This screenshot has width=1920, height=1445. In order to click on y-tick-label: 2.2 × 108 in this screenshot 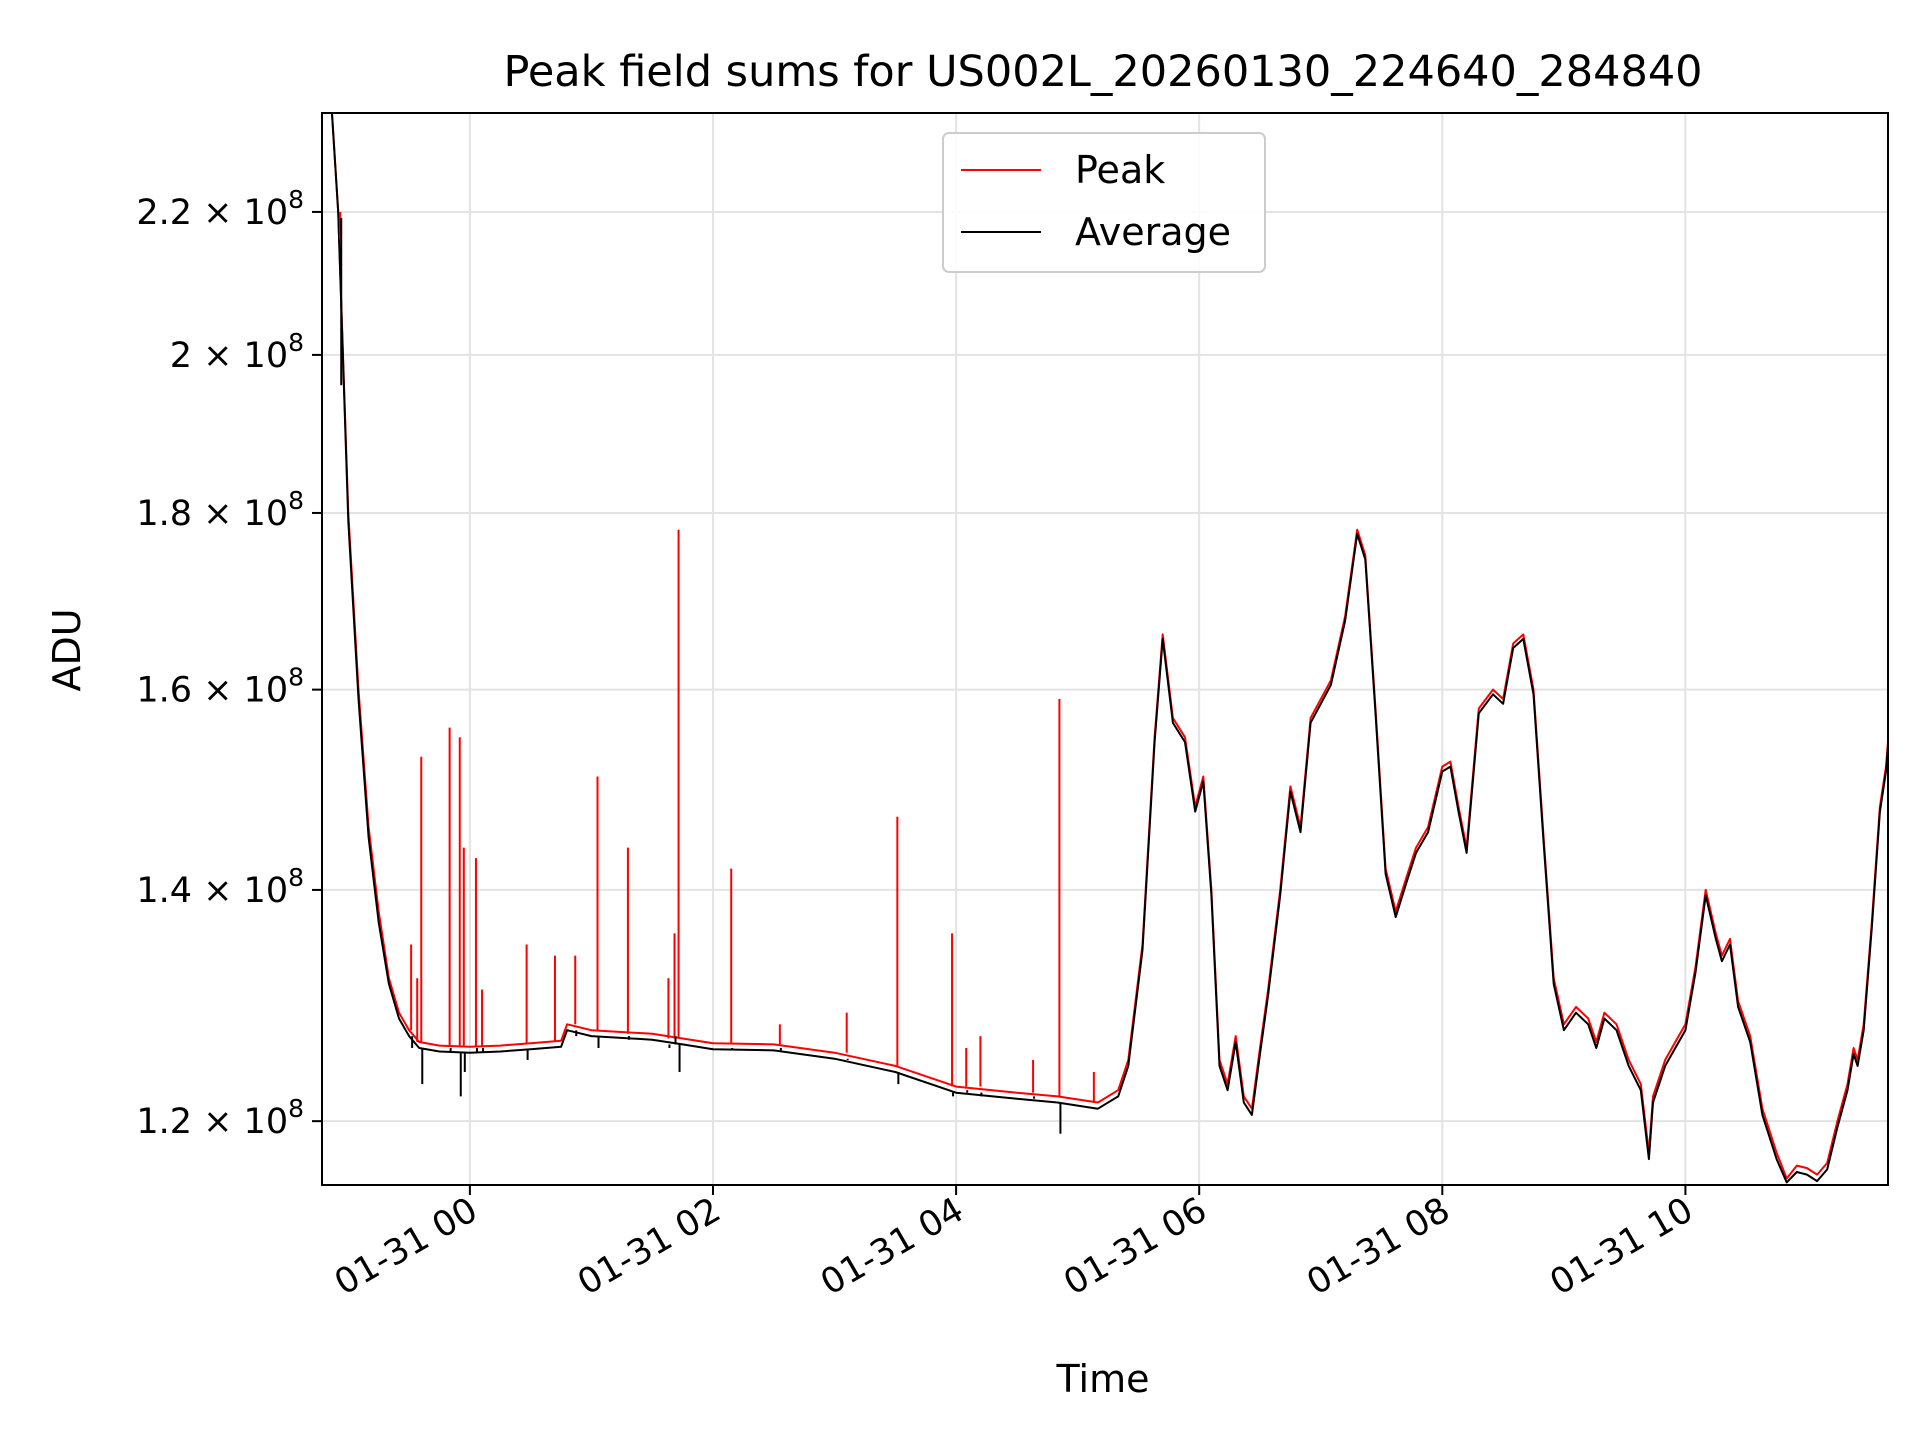, I will do `click(220, 209)`.